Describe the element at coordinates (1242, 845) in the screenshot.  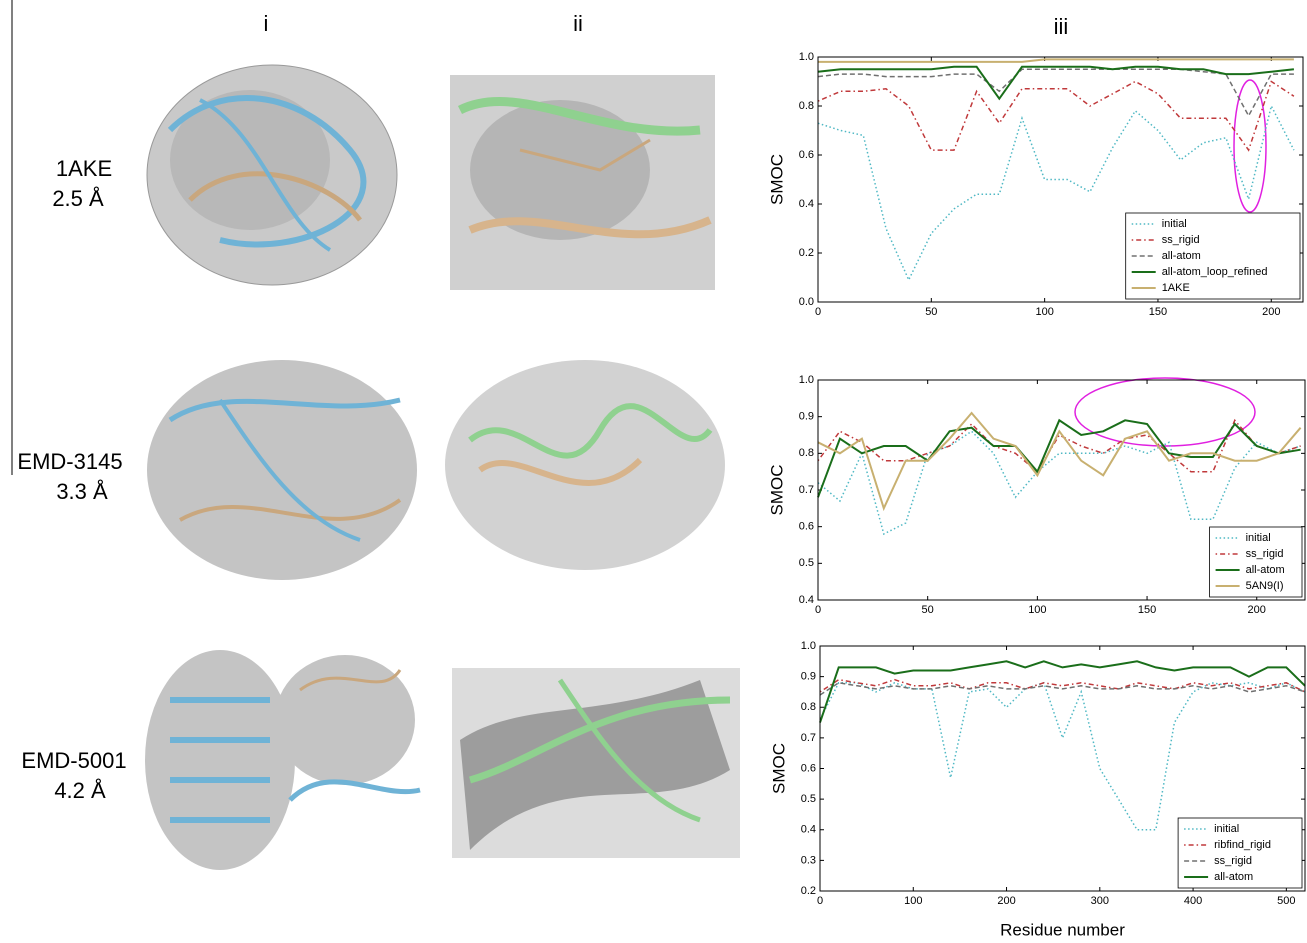
I see `legend-label: ribfind_rigid` at that location.